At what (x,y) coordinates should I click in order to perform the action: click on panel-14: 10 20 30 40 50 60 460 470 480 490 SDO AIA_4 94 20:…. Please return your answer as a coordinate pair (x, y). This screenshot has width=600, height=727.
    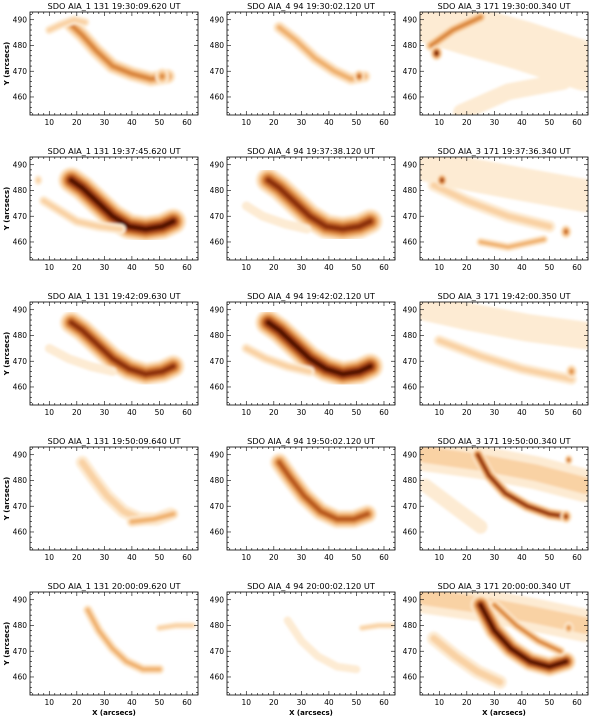
    Looking at the image, I should click on (303, 649).